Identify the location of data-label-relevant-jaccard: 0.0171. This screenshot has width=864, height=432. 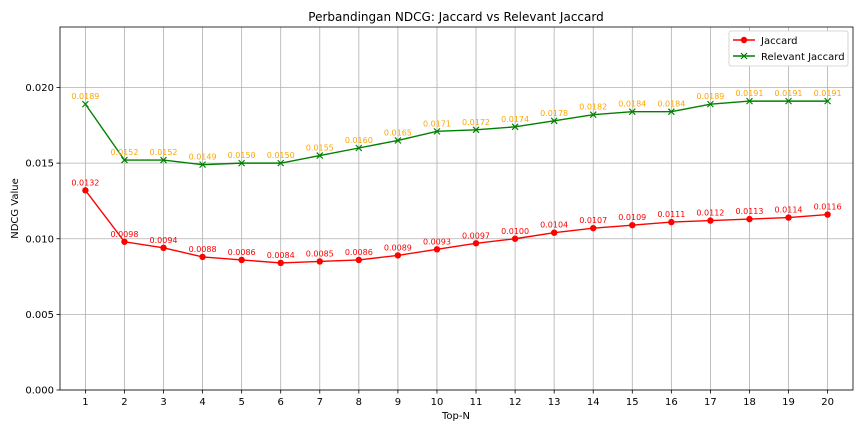
(437, 123).